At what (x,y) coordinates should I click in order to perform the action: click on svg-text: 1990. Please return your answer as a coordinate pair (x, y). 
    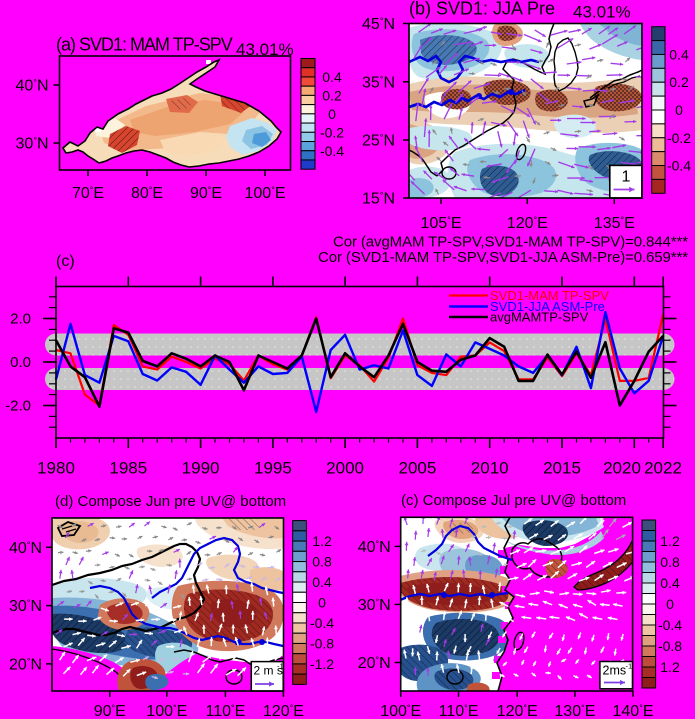
    Looking at the image, I should click on (201, 468).